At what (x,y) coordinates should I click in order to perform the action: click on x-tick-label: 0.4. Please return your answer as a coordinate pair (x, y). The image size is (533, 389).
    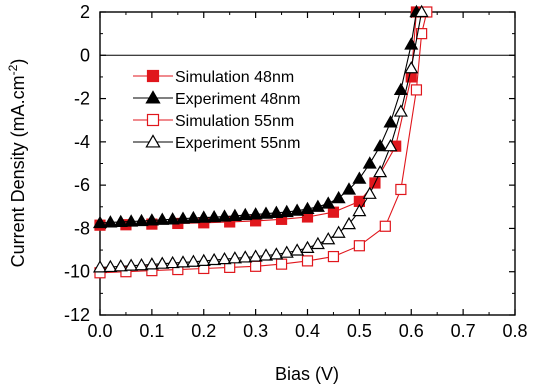
    Looking at the image, I should click on (307, 331).